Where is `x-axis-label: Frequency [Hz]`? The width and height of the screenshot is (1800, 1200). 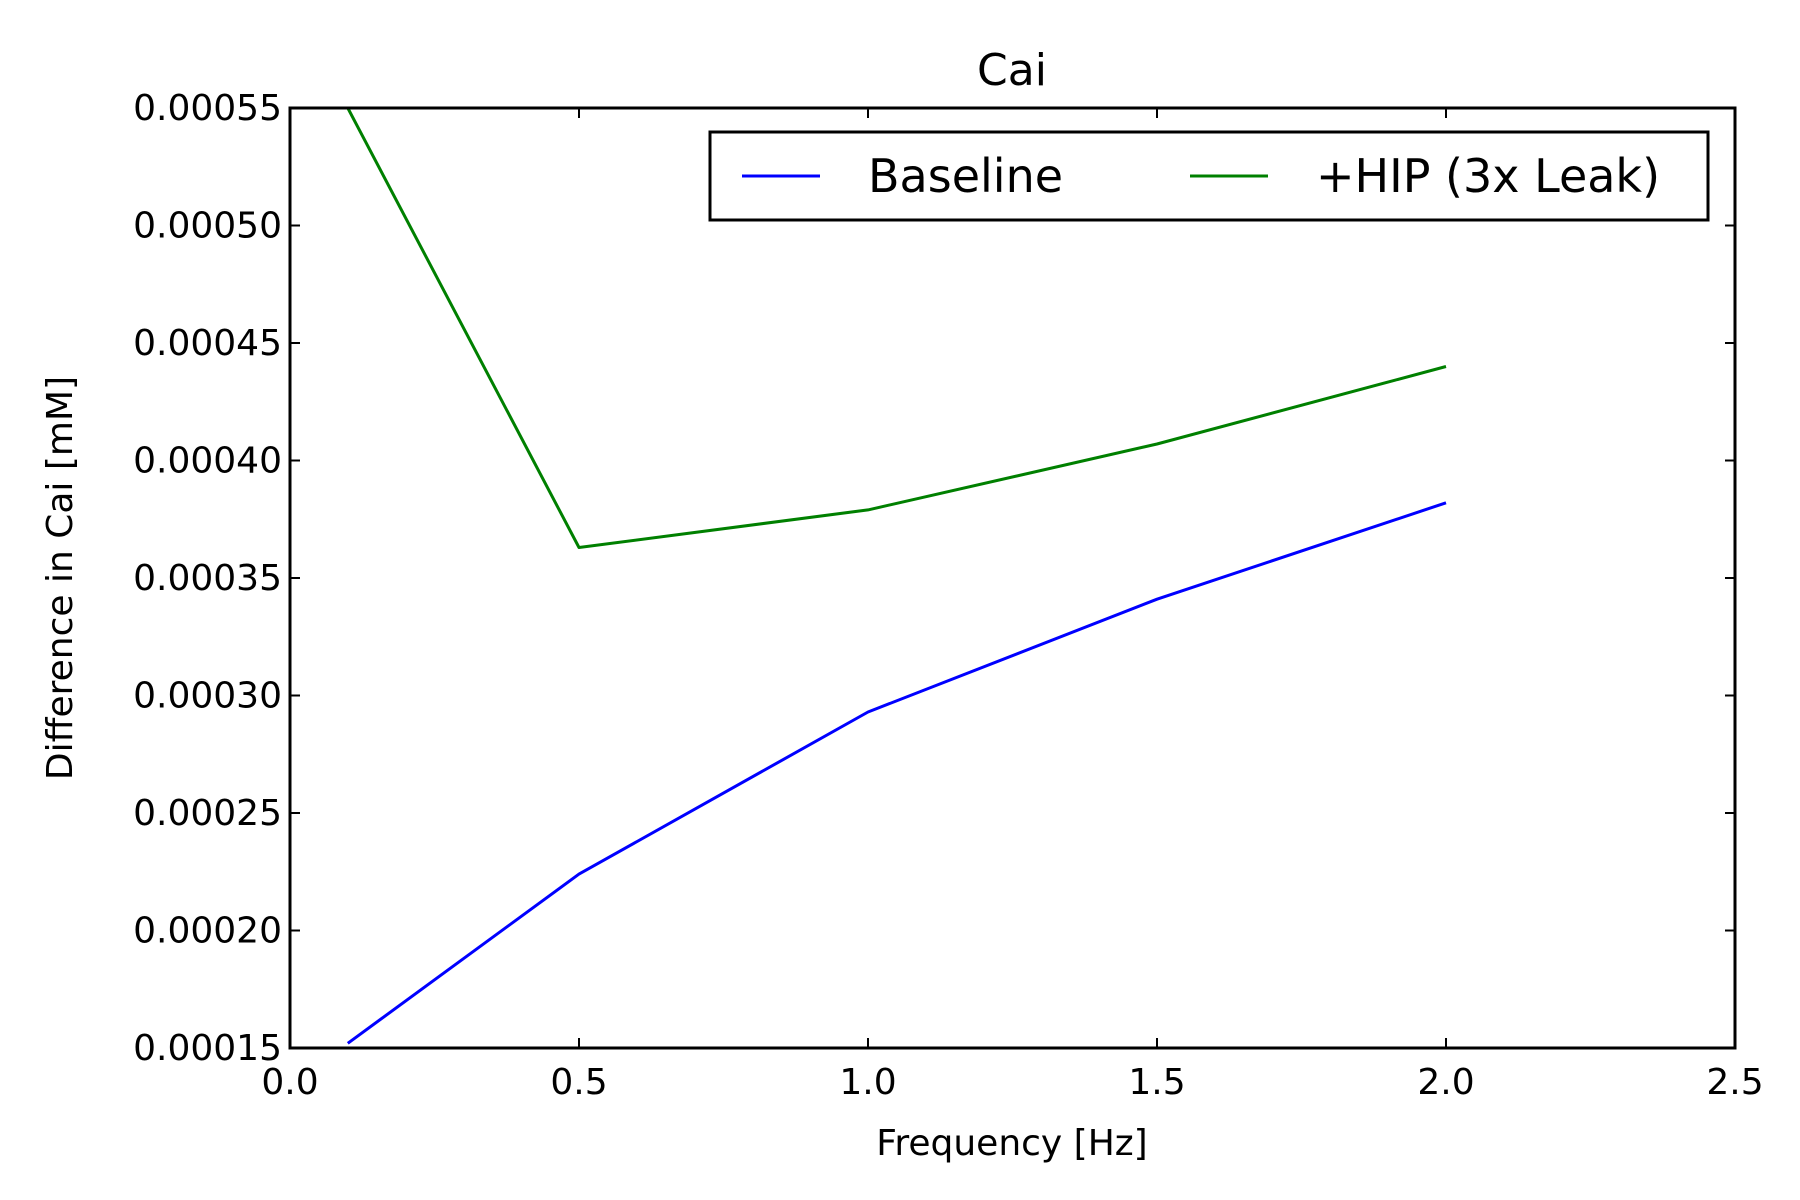
x-axis-label: Frequency [Hz] is located at coordinates (1011, 1143).